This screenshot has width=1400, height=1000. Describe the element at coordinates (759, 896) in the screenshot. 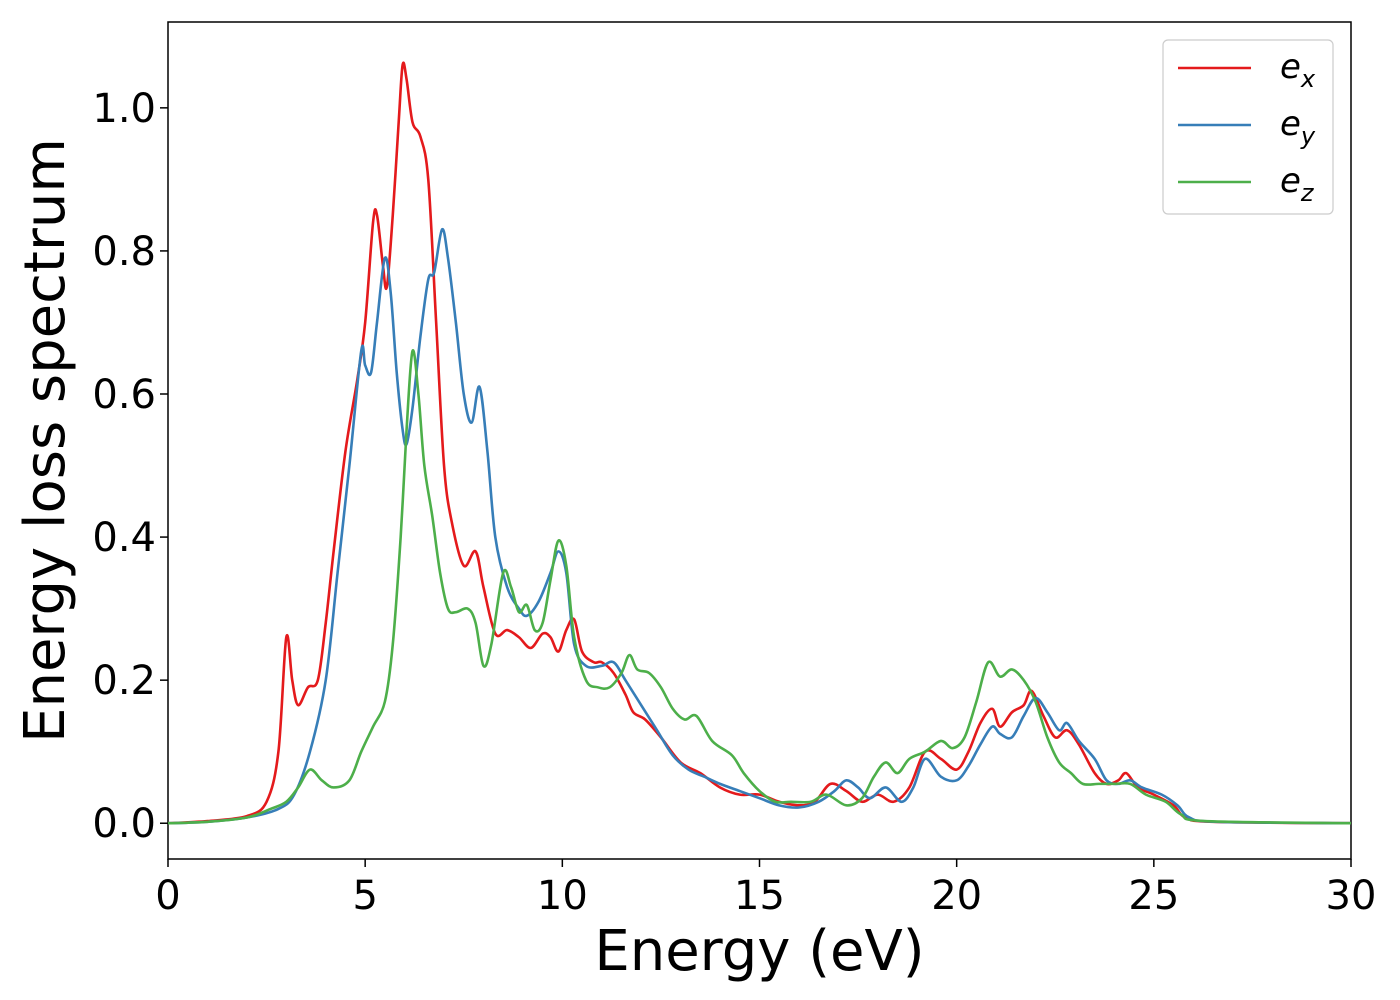

I see `x-tick-label: 15` at that location.